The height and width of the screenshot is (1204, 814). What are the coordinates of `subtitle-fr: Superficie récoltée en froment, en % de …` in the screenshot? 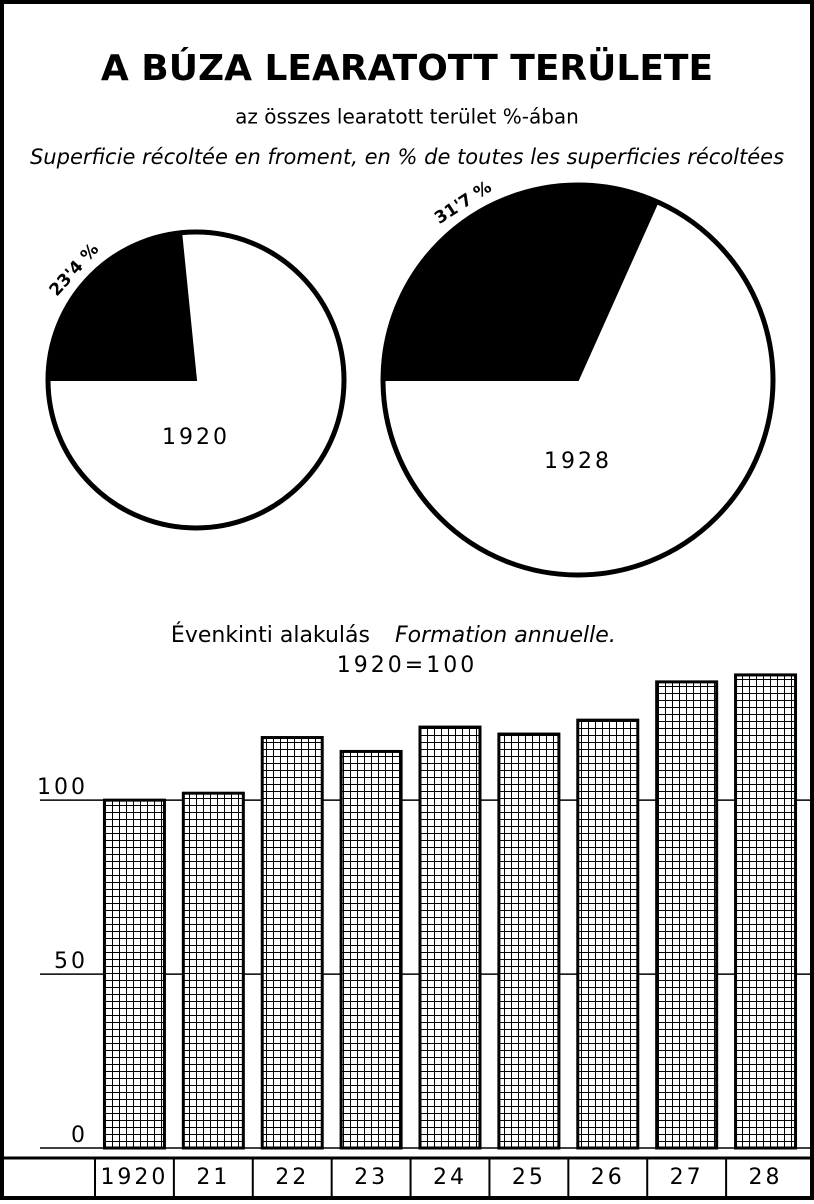 It's located at (407, 157).